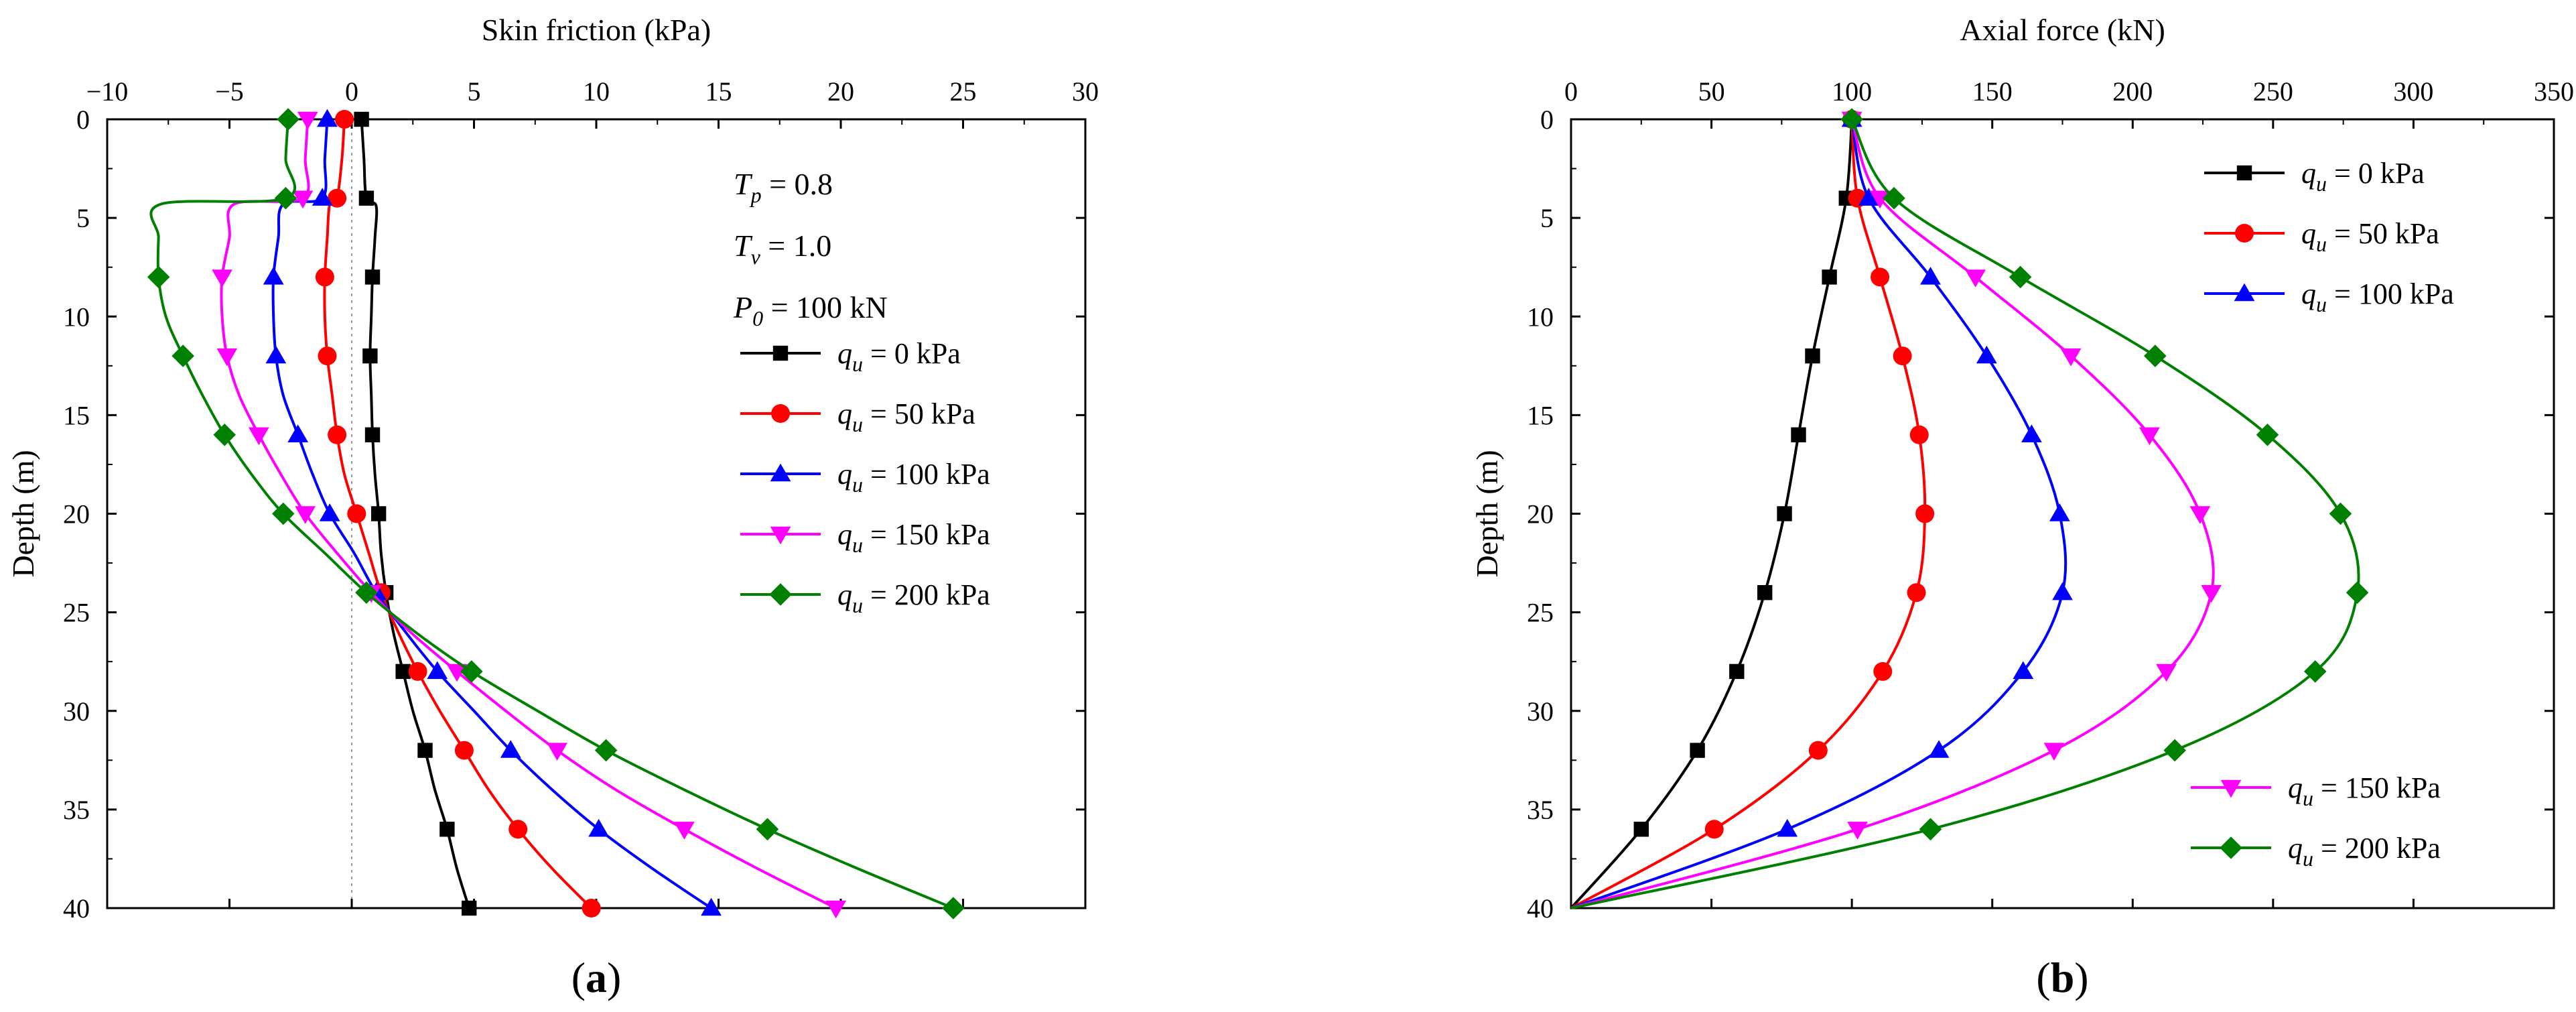 The height and width of the screenshot is (1012, 2576). I want to click on legend-entry: qu = 150 kPa, so click(2316, 790).